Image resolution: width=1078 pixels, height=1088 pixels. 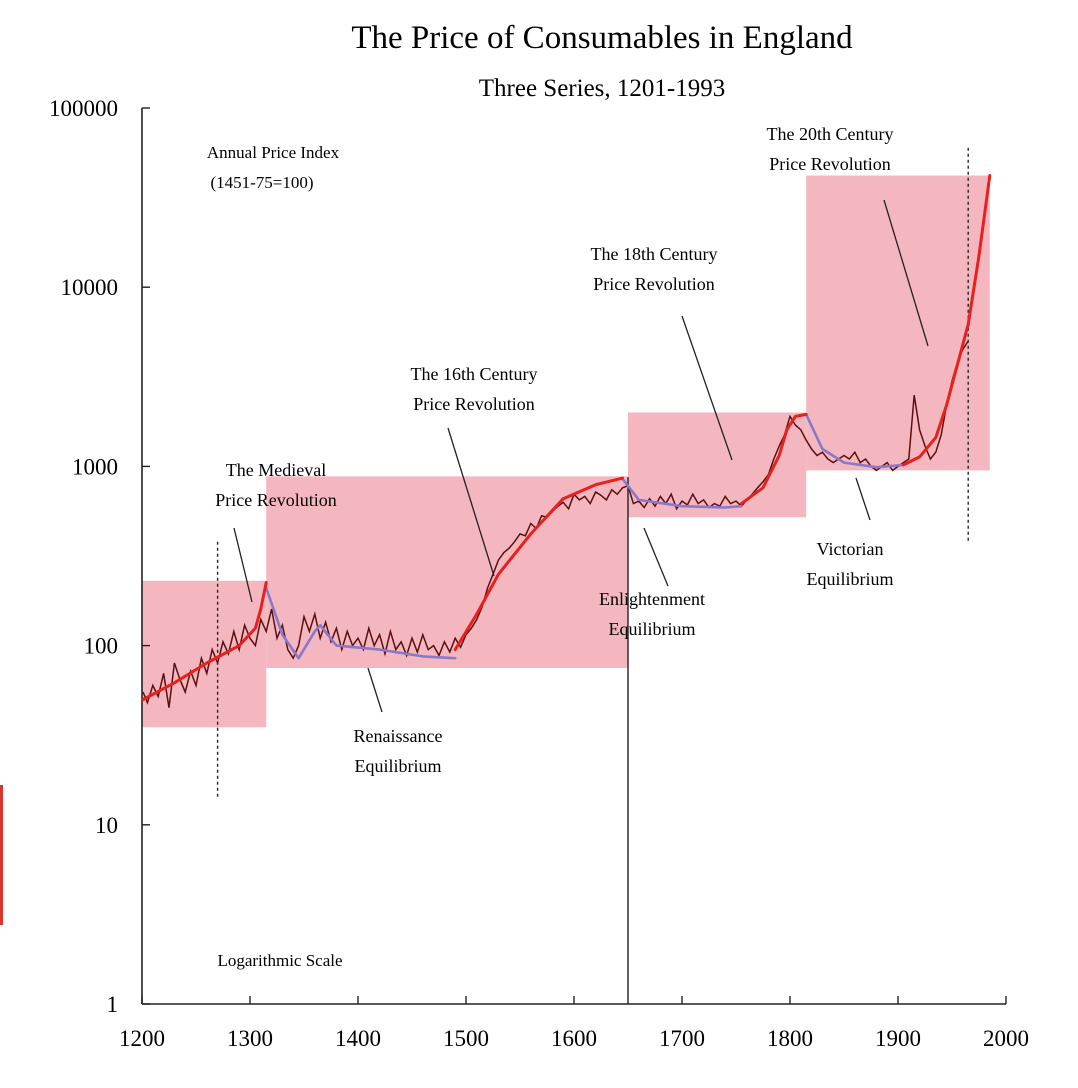 What do you see at coordinates (279, 960) in the screenshot?
I see `log-scale-note: Logarithmic Scale` at bounding box center [279, 960].